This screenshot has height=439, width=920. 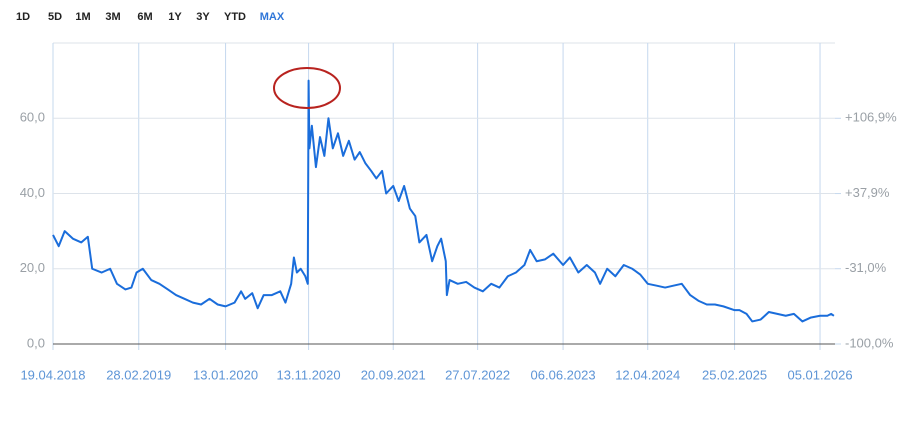 What do you see at coordinates (138, 374) in the screenshot?
I see `x-tick-label: 28.02.2019` at bounding box center [138, 374].